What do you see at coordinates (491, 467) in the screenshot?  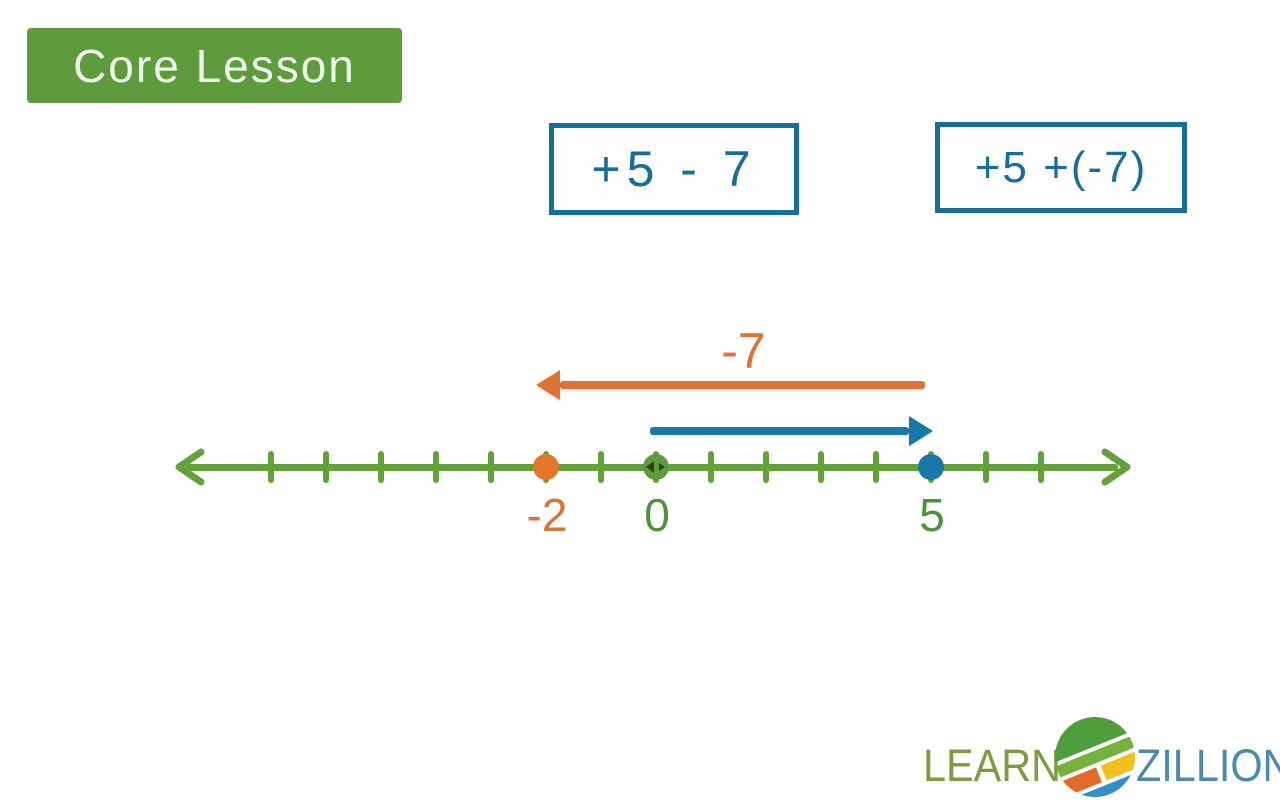 I see `tick--3` at bounding box center [491, 467].